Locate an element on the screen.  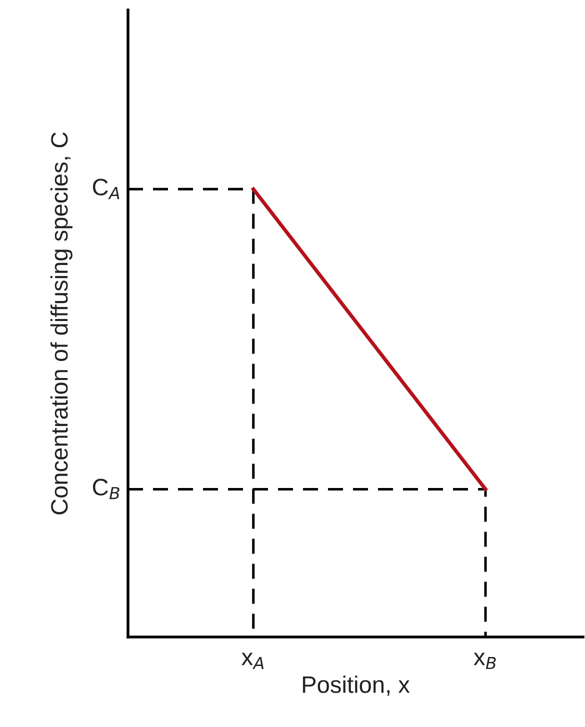
x-axis-title: Position, x is located at coordinates (356, 686).